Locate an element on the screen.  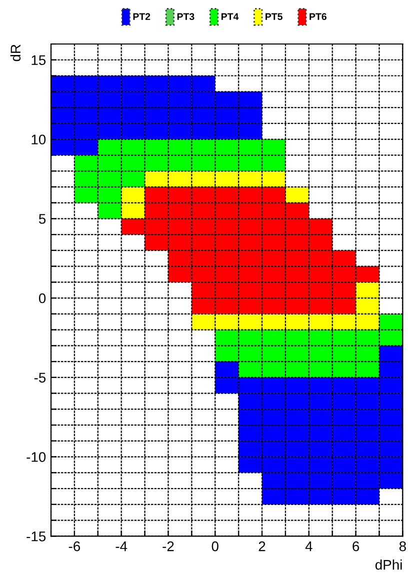
y-tick-label: 5 is located at coordinates (42, 219).